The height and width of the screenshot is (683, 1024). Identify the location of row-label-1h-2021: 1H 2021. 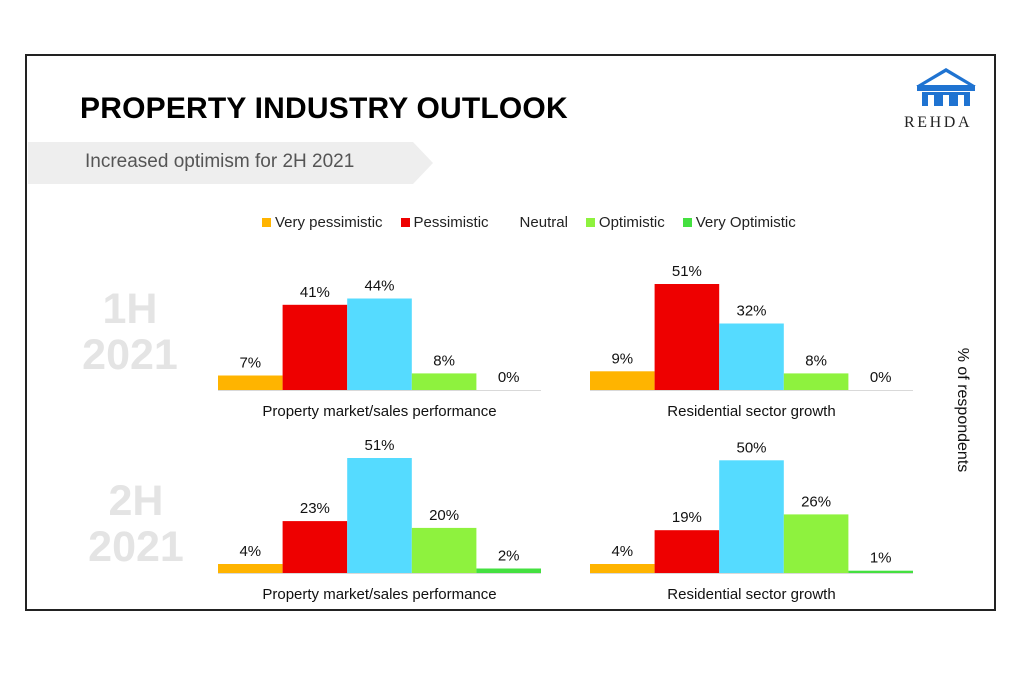
(130, 332).